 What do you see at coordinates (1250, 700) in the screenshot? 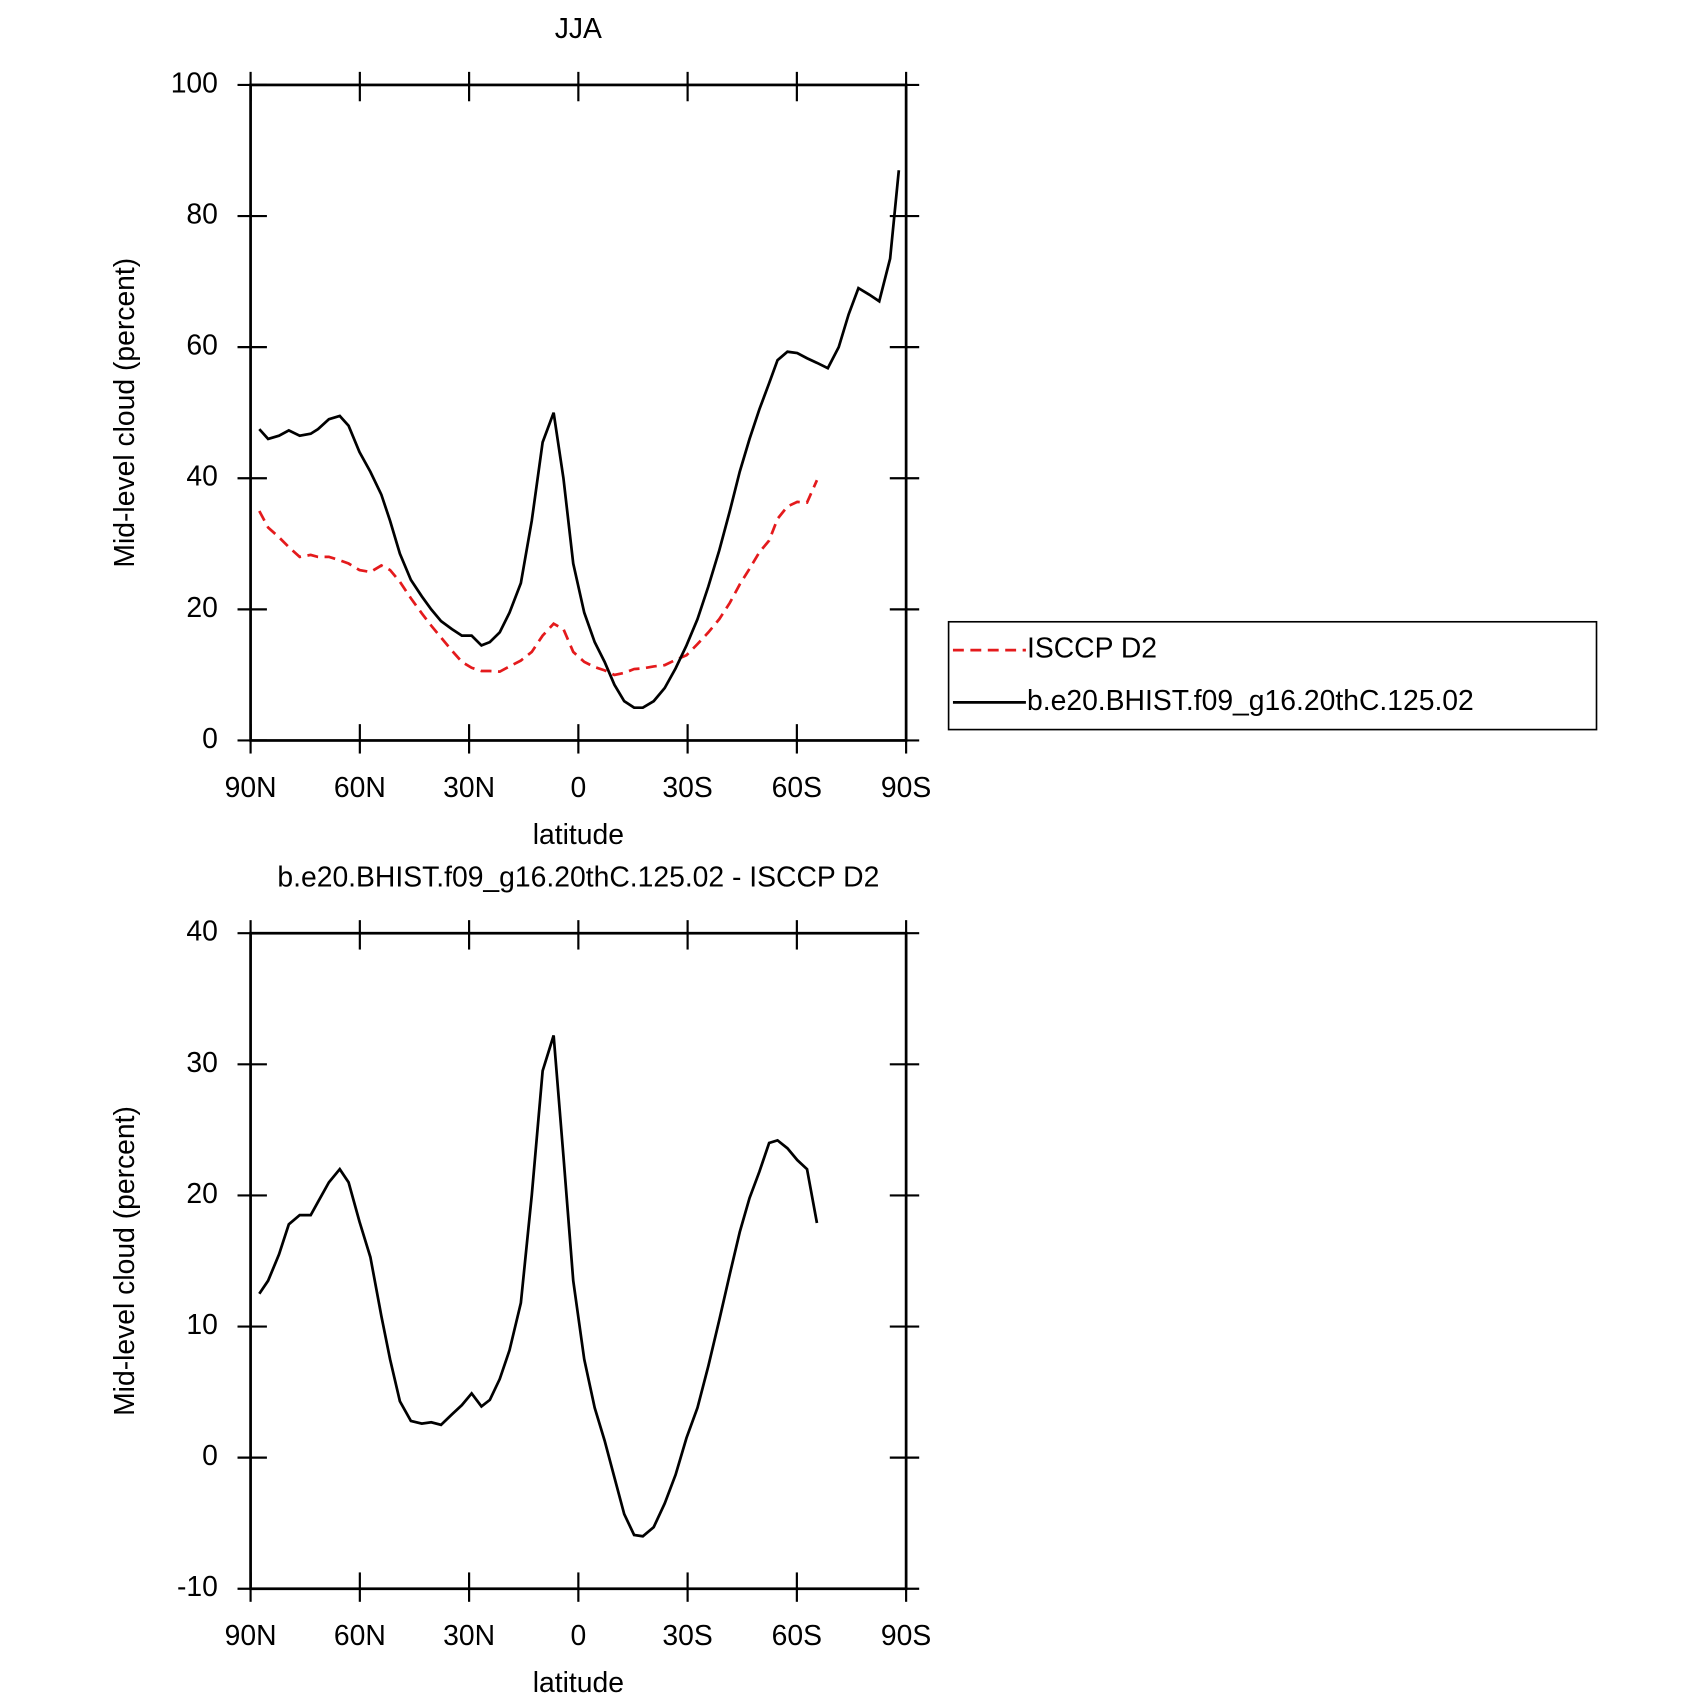
I see `legend-label: b.e20.BHIST.f09_g16.20thC.125.02` at bounding box center [1250, 700].